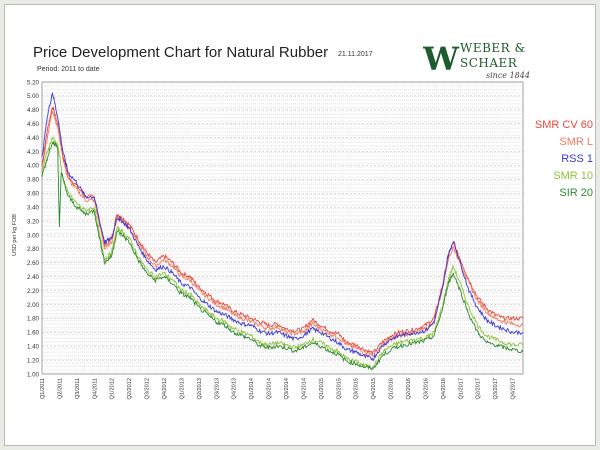  Describe the element at coordinates (489, 63) in the screenshot. I see `logo-name-line2: SCHAER` at that location.